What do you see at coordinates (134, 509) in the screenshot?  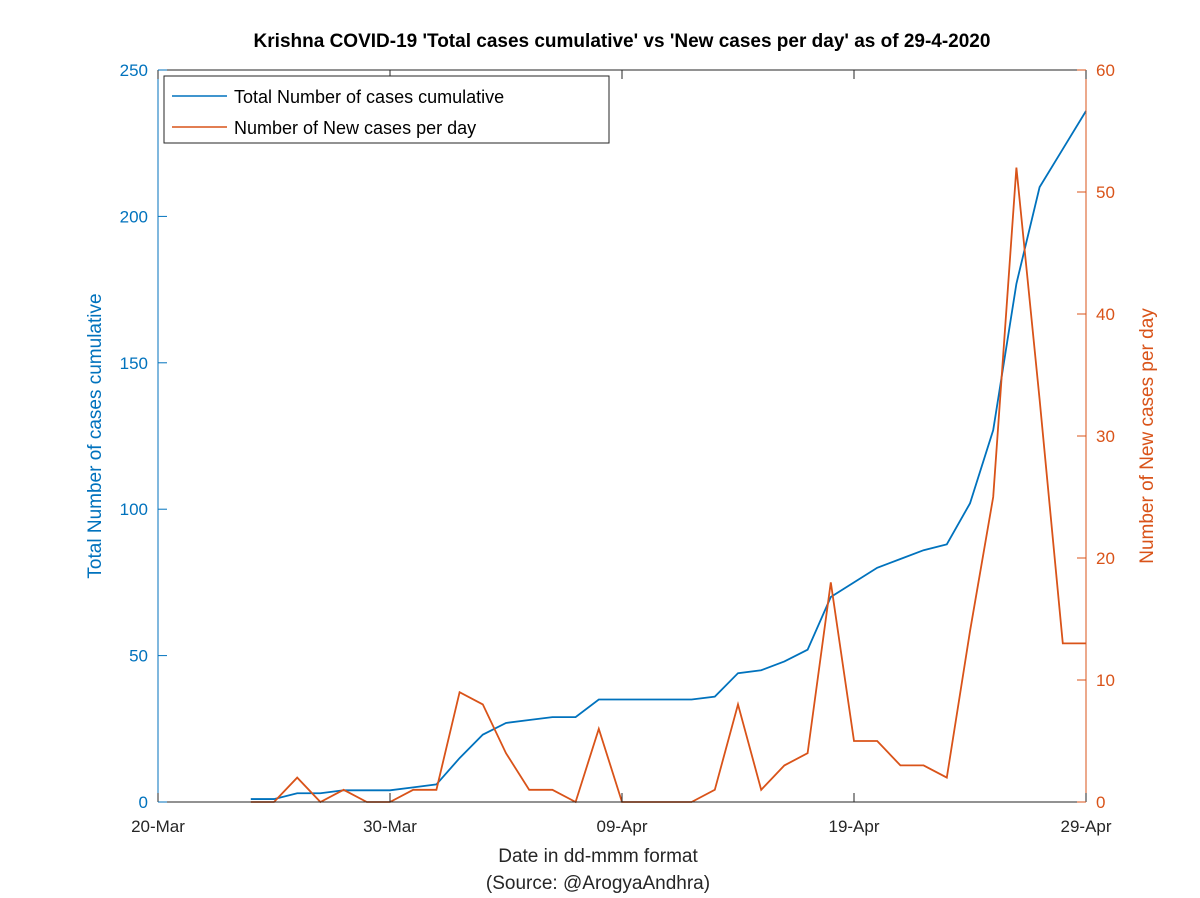 I see `left-y-tick-label: 100` at bounding box center [134, 509].